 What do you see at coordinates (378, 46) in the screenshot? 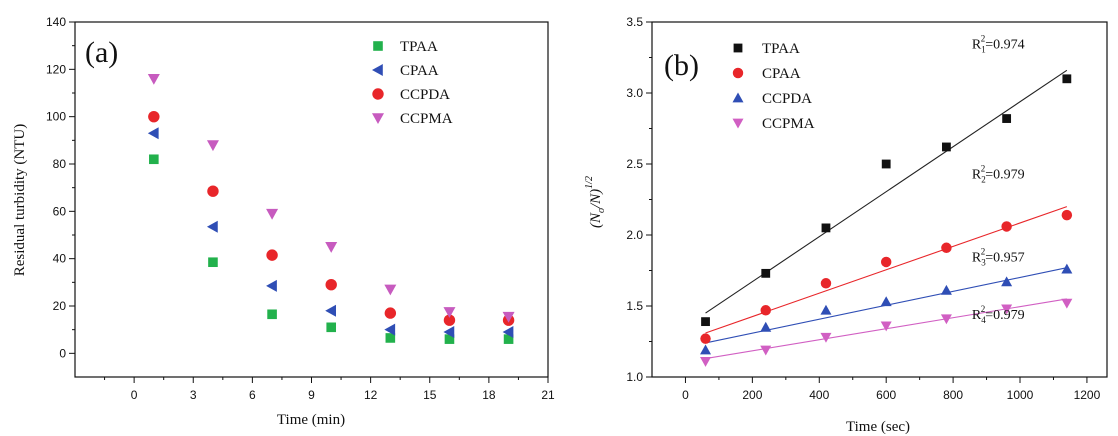
I see `legend-marker-a` at bounding box center [378, 46].